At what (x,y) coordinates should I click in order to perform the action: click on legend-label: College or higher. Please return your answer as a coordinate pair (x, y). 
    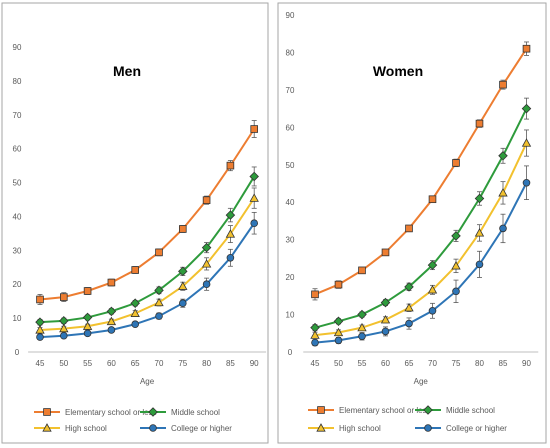
    Looking at the image, I should click on (201, 428).